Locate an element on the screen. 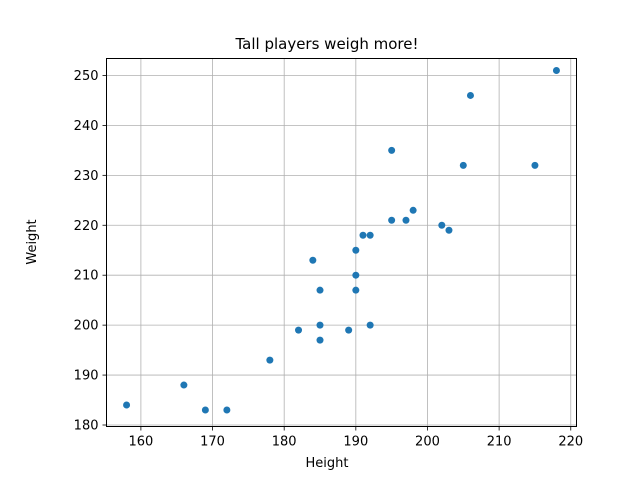  x-tick-label: 180 is located at coordinates (284, 442).